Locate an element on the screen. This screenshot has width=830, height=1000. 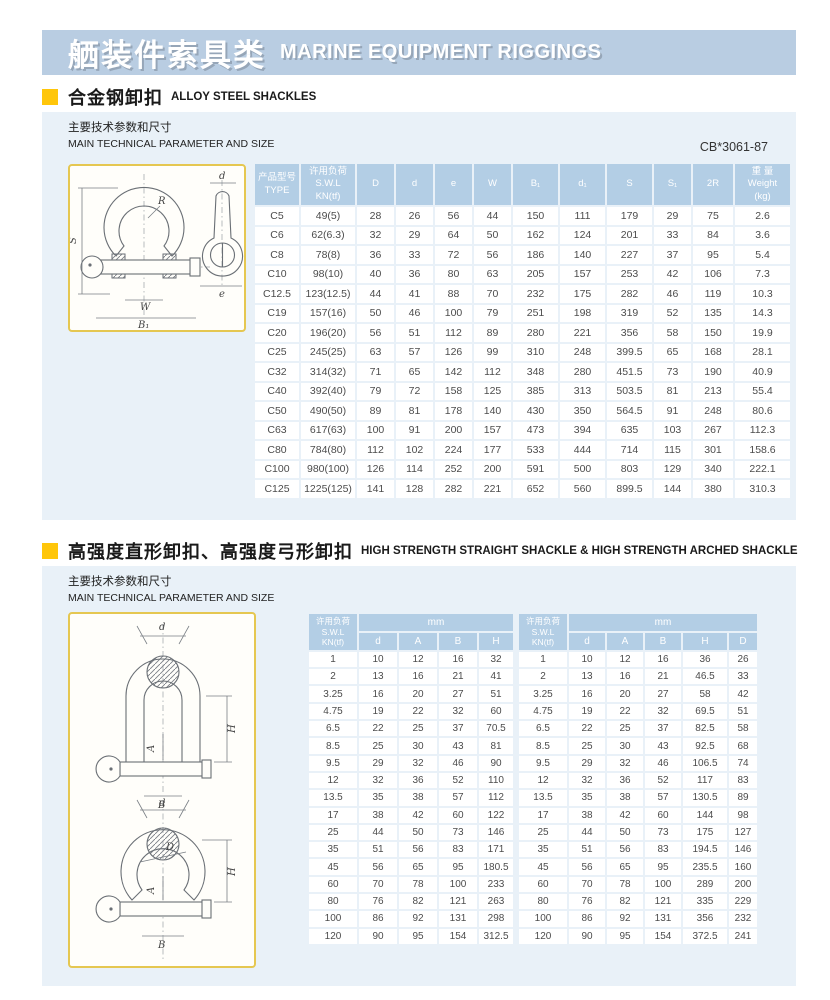
table-cell: 289 is located at coordinates (705, 884).